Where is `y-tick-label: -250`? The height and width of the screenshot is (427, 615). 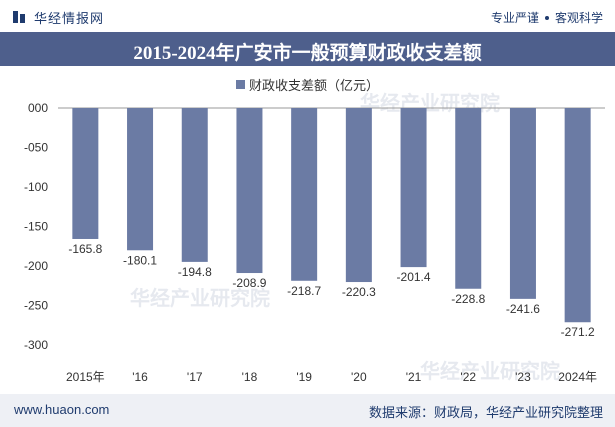
y-tick-label: -250 is located at coordinates (36, 306).